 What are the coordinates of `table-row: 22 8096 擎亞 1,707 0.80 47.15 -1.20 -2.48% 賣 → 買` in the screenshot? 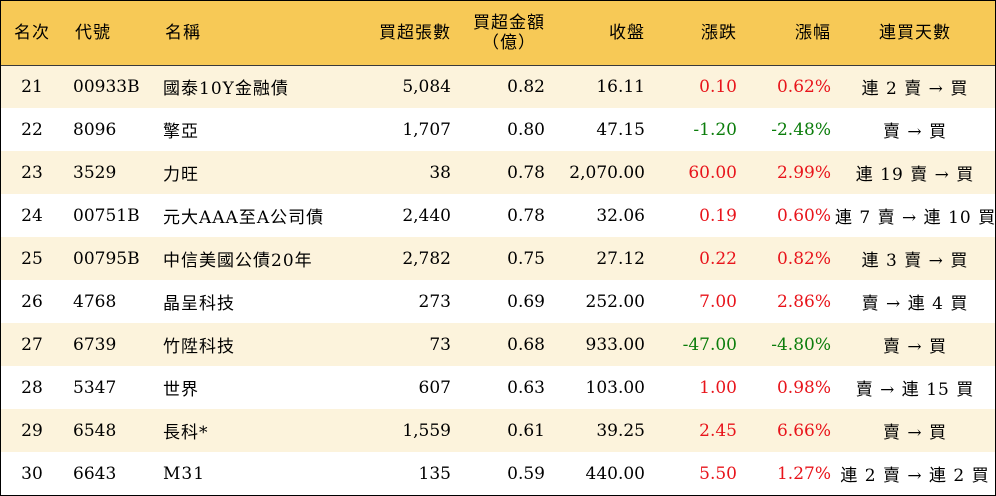 It's located at (498, 129).